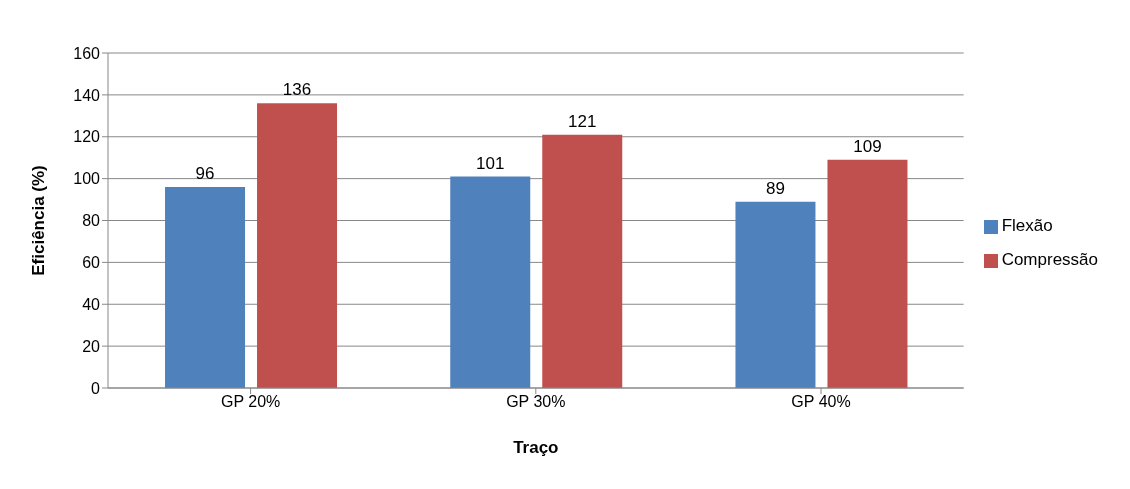 This screenshot has height=489, width=1130. I want to click on data-label: 109, so click(867, 146).